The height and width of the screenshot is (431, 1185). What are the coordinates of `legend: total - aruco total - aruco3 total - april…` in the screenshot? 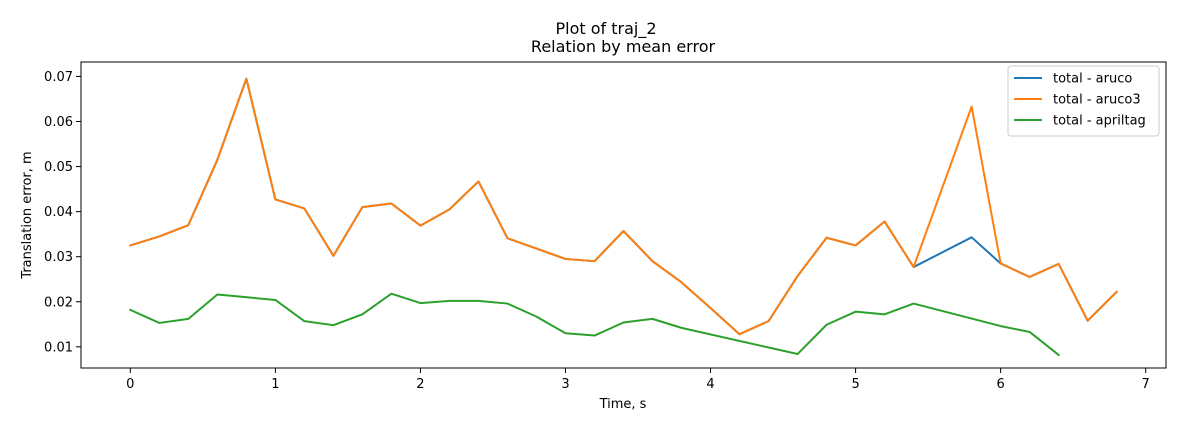 It's located at (1083, 101).